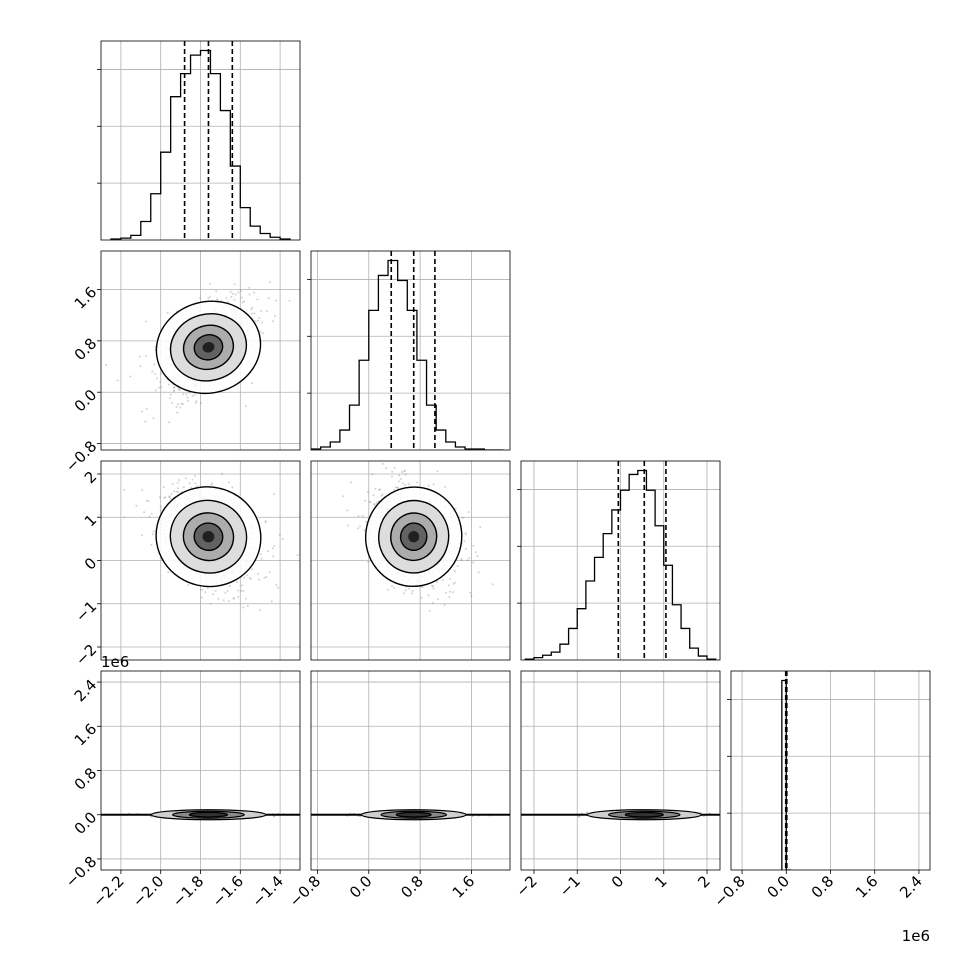 This screenshot has width=970, height=970. I want to click on xtick-label-2-1: −1, so click(570, 886).